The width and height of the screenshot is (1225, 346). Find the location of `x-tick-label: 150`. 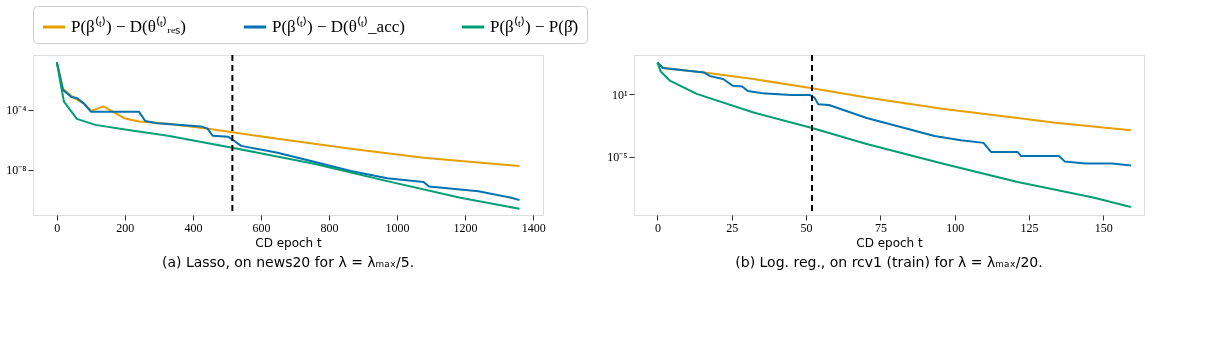

x-tick-label: 150 is located at coordinates (1103, 227).